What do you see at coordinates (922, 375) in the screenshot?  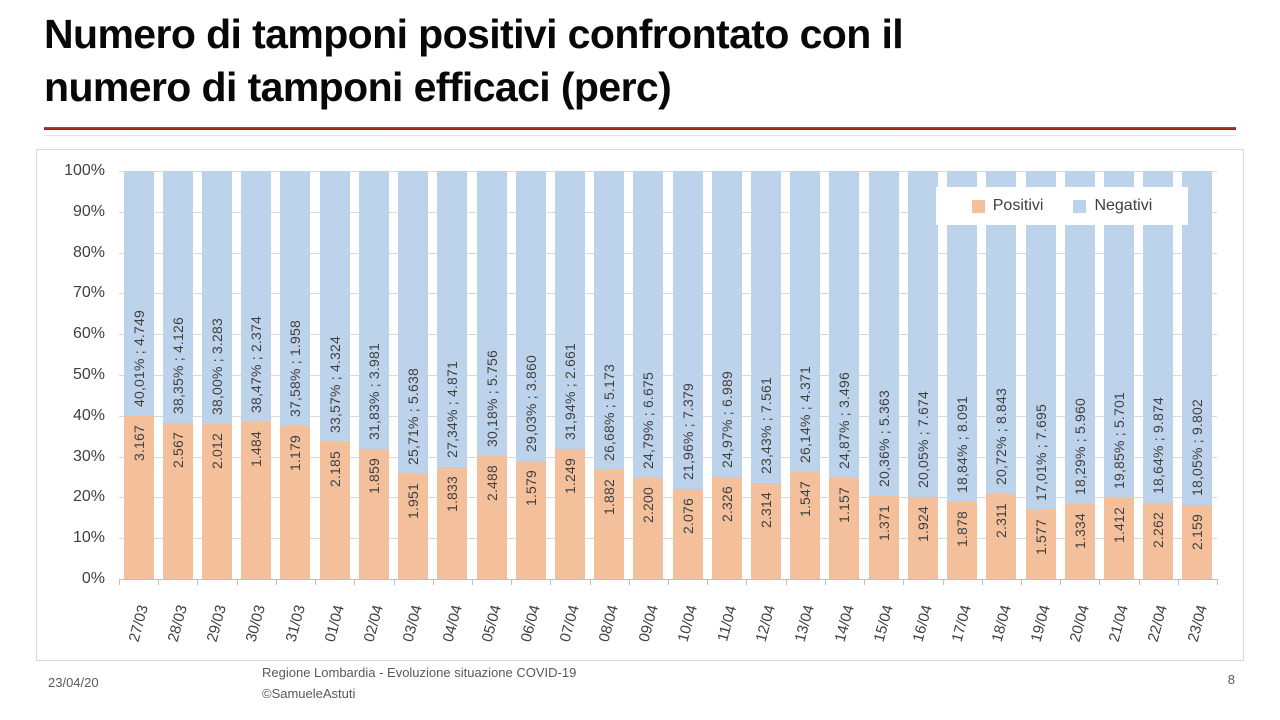 I see `bar-group: 20,05% ; 7.674 1.924` at bounding box center [922, 375].